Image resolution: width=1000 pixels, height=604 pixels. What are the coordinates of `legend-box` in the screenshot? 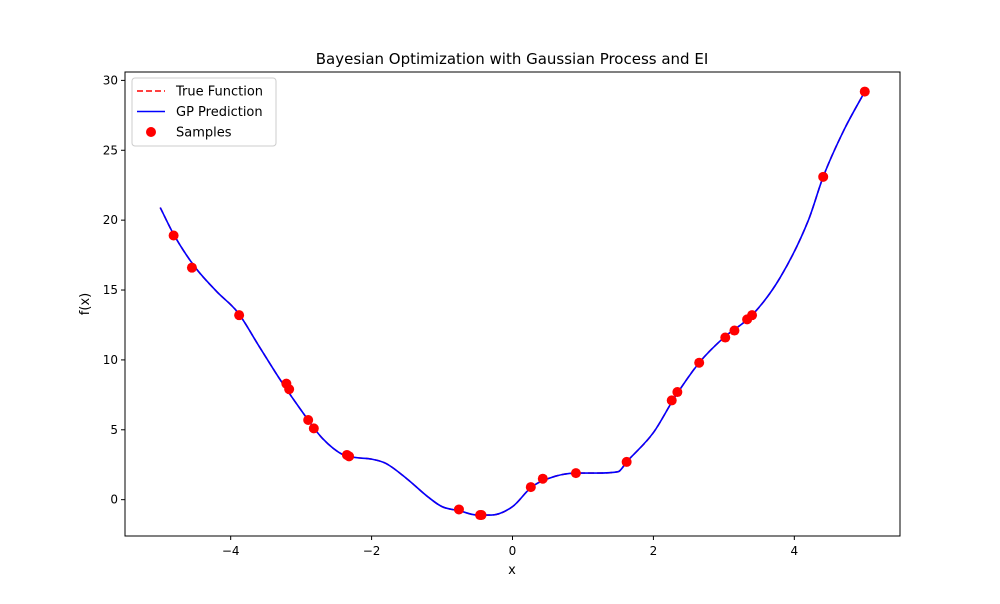 It's located at (204, 112).